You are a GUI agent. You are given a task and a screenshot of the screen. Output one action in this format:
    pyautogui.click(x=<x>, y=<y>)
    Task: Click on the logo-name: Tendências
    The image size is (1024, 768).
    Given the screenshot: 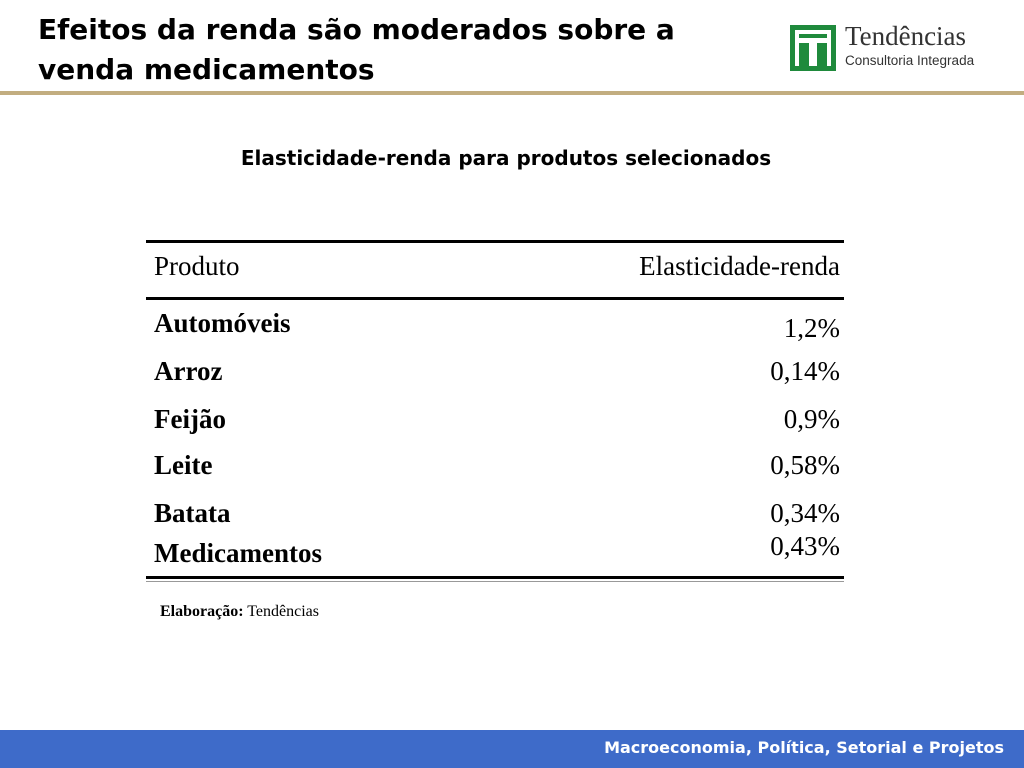 What is the action you would take?
    pyautogui.click(x=906, y=36)
    